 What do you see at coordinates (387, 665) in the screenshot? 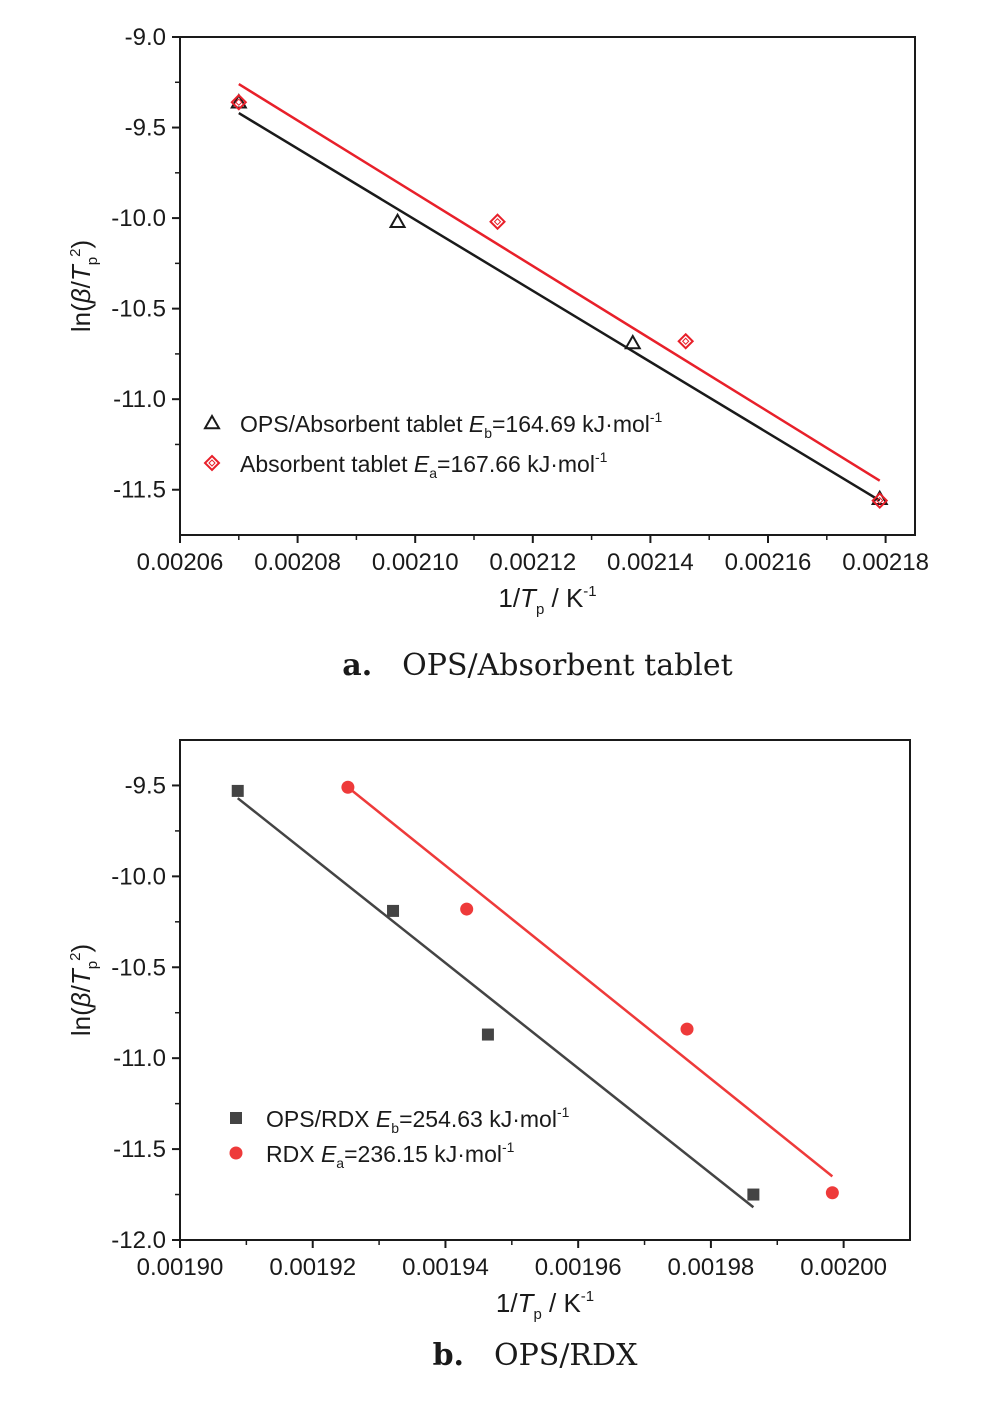
I see `label-part` at bounding box center [387, 665].